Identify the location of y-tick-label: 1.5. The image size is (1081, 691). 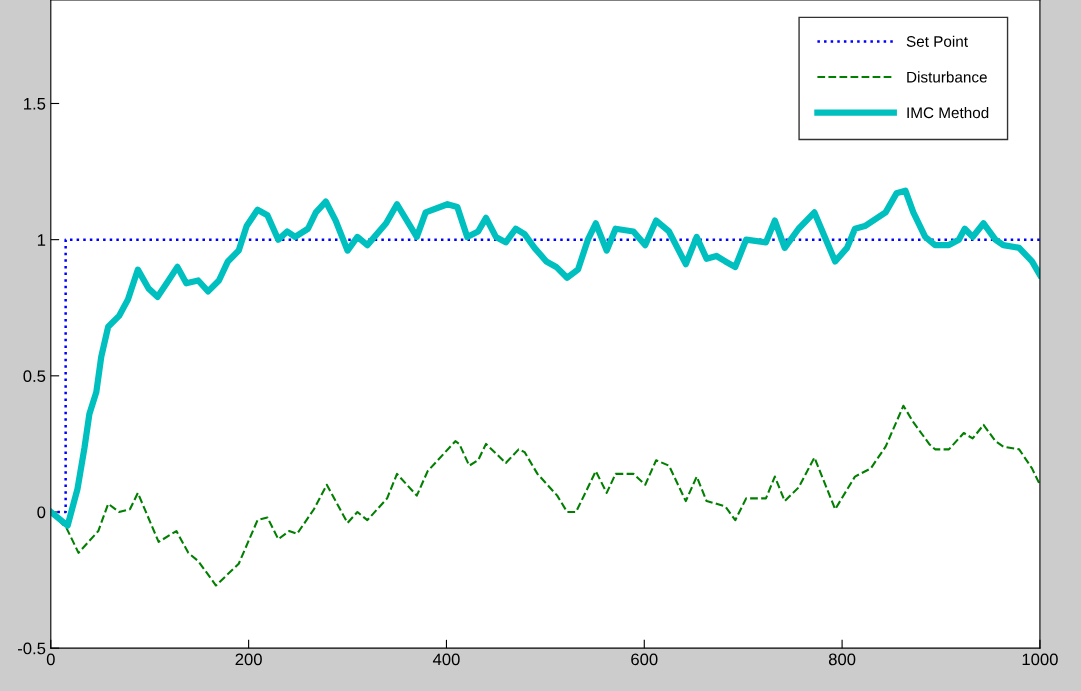
(35, 104).